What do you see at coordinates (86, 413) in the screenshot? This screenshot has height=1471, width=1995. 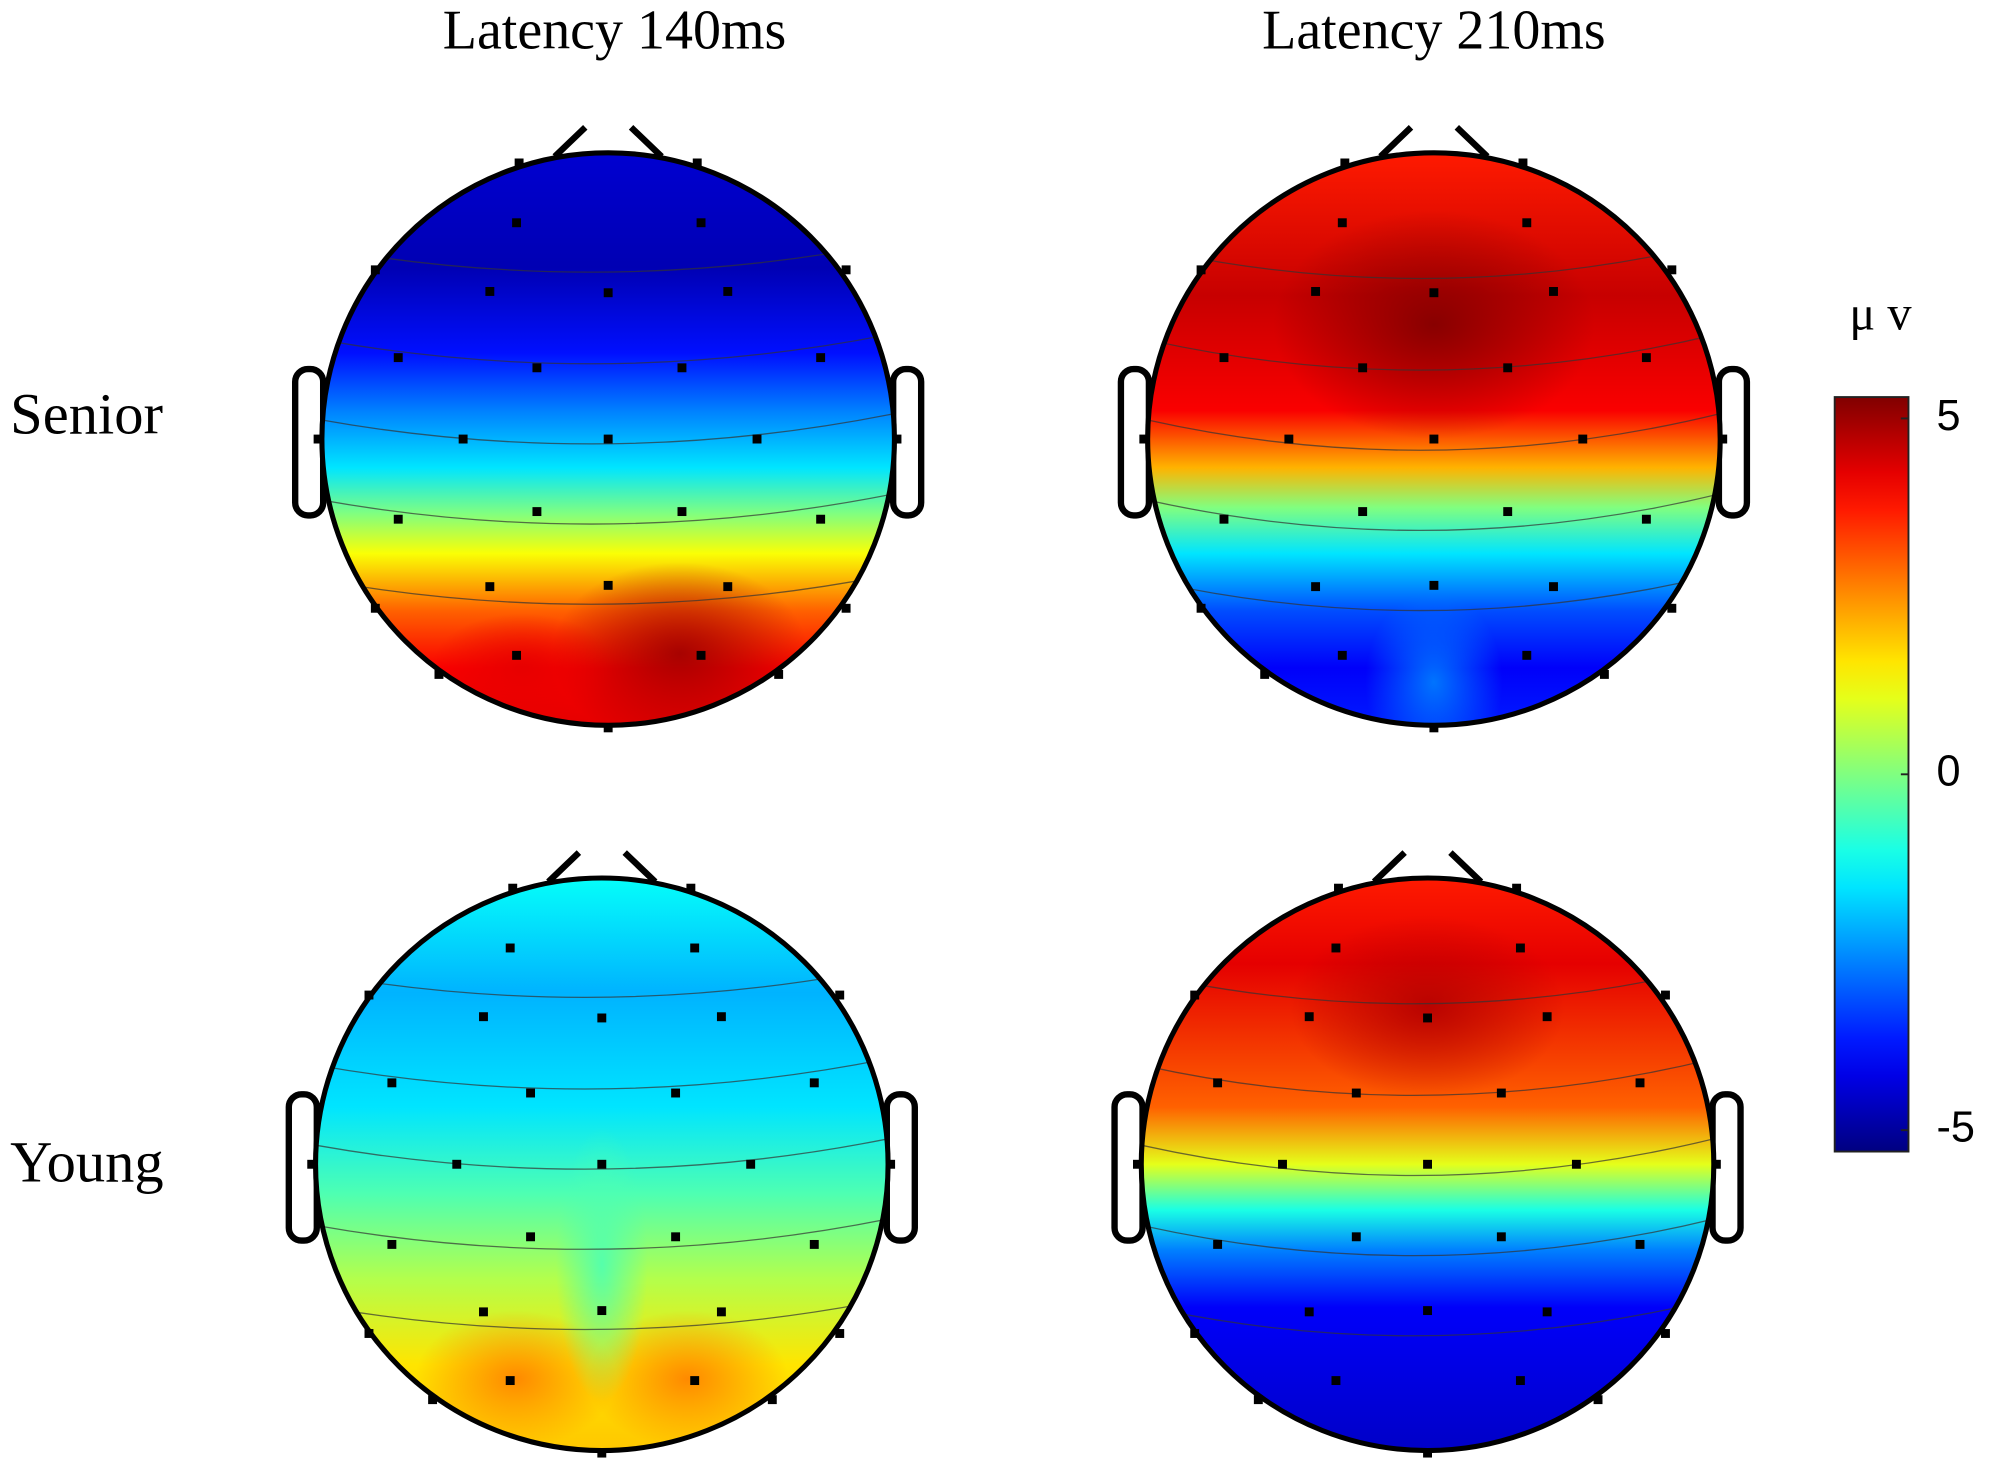 I see `row-label: Senior` at bounding box center [86, 413].